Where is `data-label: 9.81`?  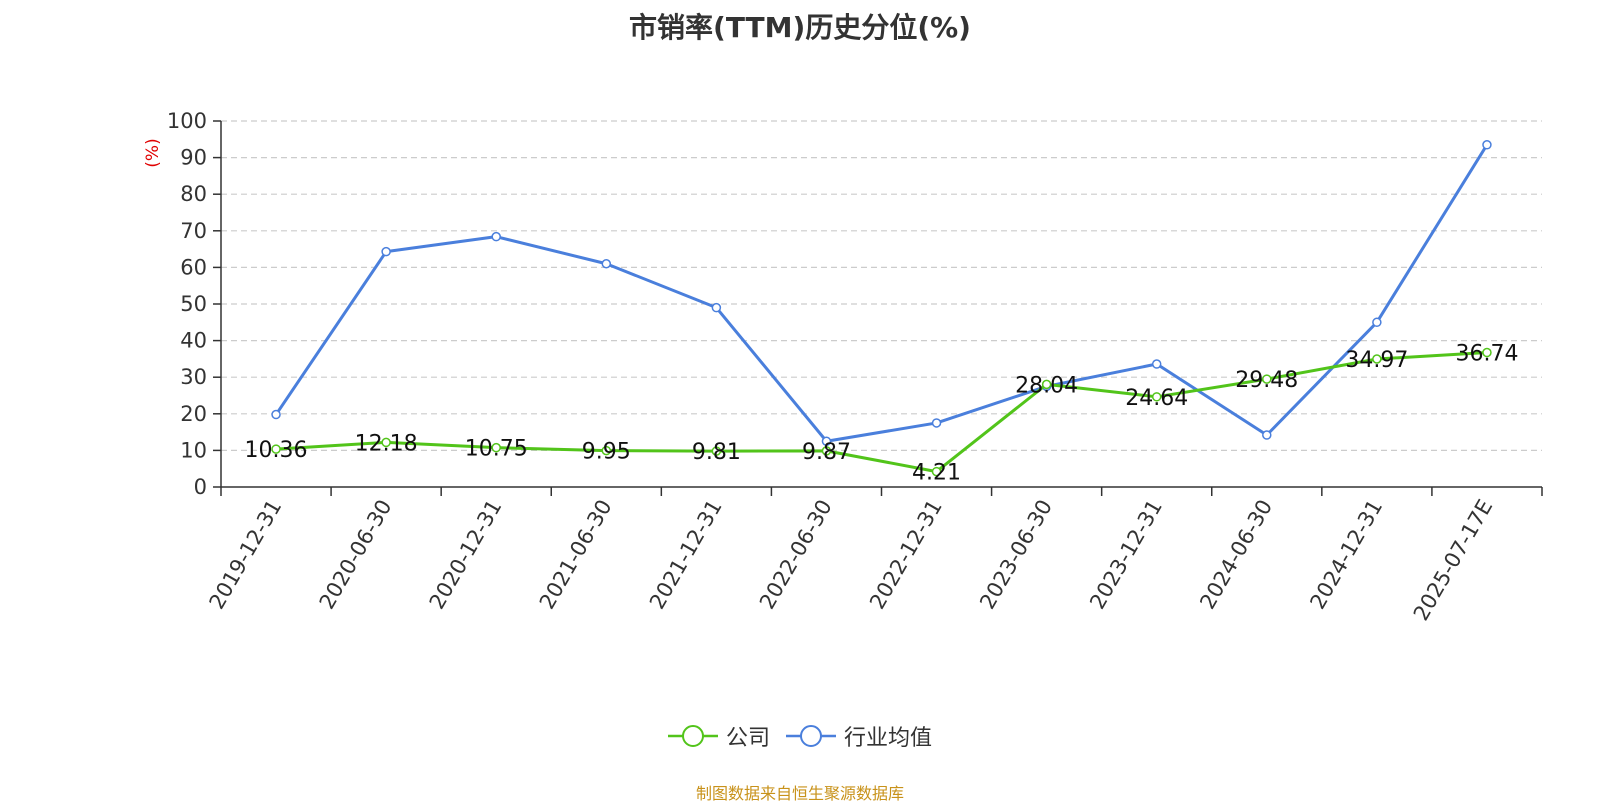
data-label: 9.81 is located at coordinates (716, 452).